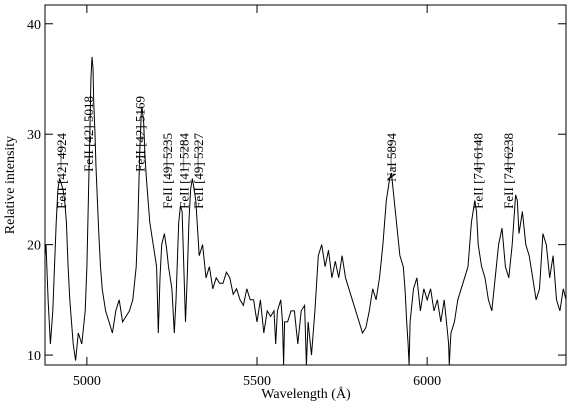 The width and height of the screenshot is (567, 406). I want to click on y-tick-label: 20, so click(34, 246).